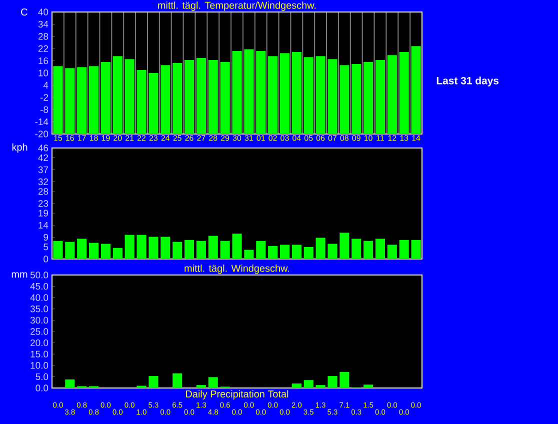 This screenshot has height=424, width=558. What do you see at coordinates (42, 388) in the screenshot?
I see `y-tick-label: 0.0` at bounding box center [42, 388].